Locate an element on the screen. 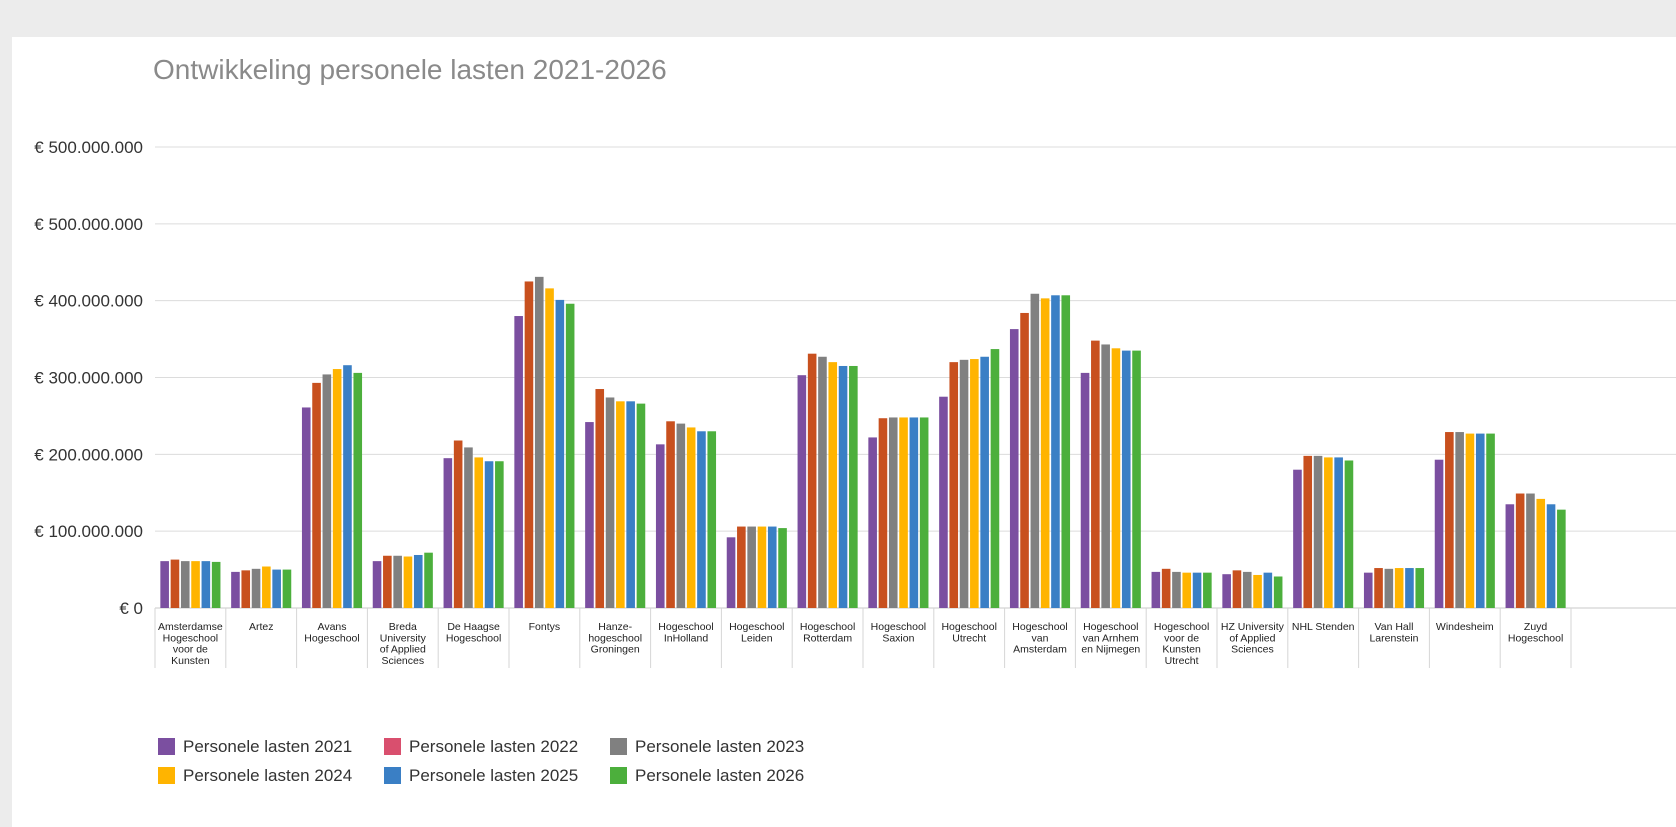 The height and width of the screenshot is (827, 1676). category-label: Artez is located at coordinates (261, 627).